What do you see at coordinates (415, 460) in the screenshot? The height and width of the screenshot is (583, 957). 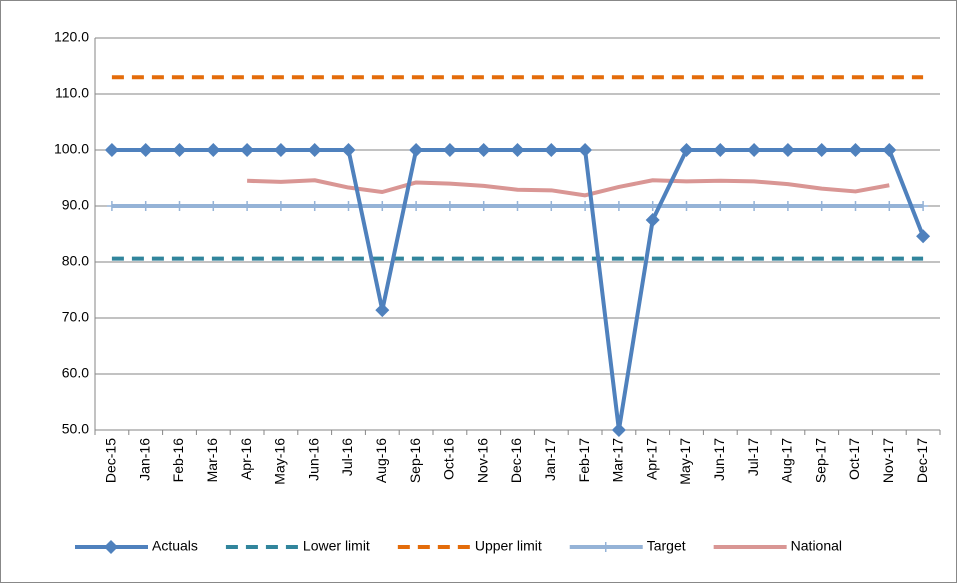 I see `x-tick-label: Sep-16` at bounding box center [415, 460].